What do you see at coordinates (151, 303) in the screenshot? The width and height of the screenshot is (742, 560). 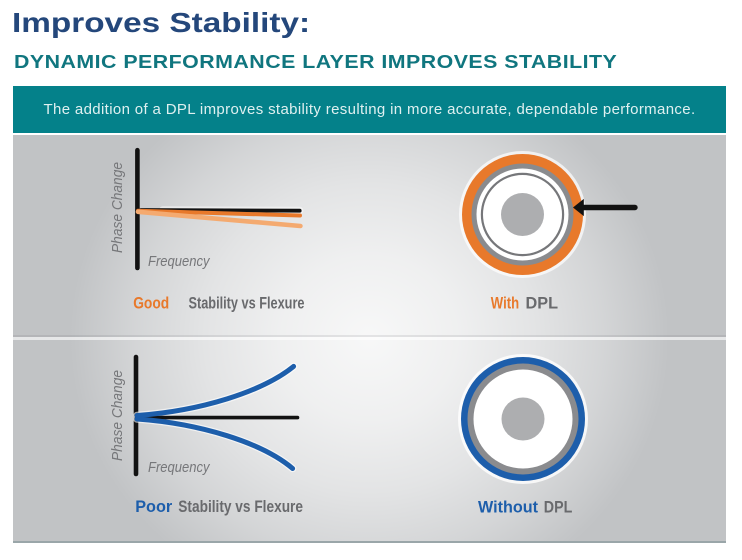 I see `svg-text: Good` at bounding box center [151, 303].